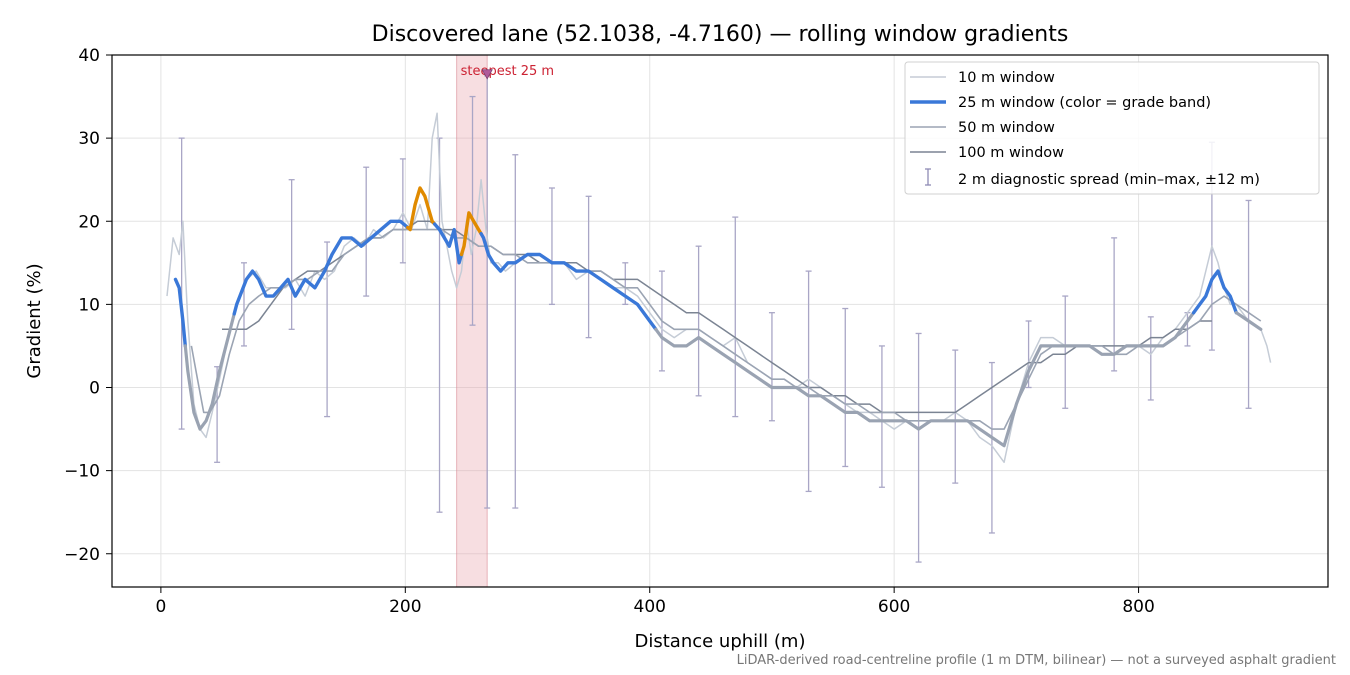  Describe the element at coordinates (160, 607) in the screenshot. I see `x-tick-label: 0` at that location.